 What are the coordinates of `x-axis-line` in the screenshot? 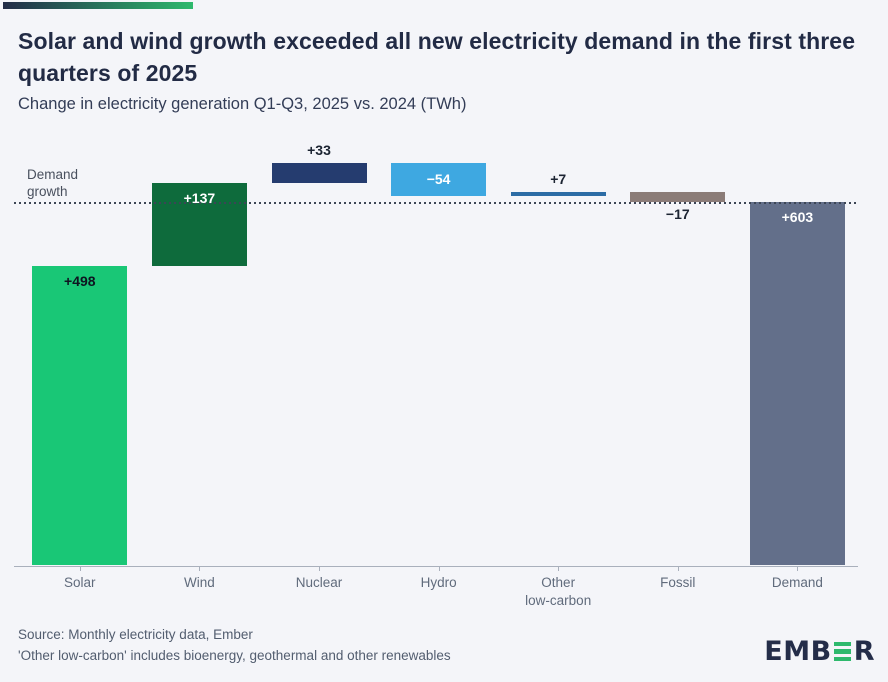 It's located at (436, 566).